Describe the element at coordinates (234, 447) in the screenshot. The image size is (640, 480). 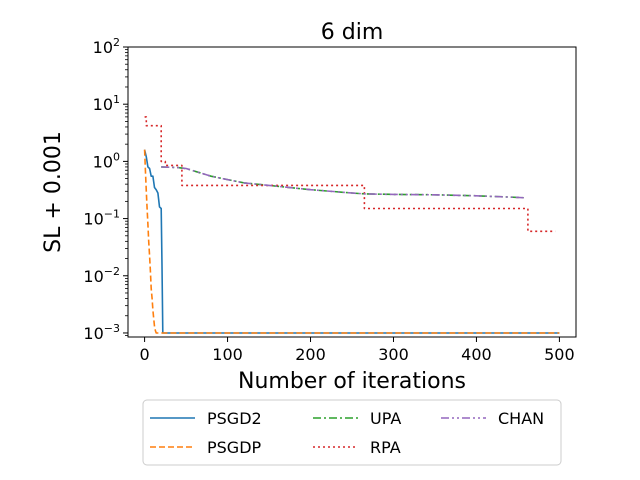
I see `legend-label-psgdp: PSGDP` at that location.